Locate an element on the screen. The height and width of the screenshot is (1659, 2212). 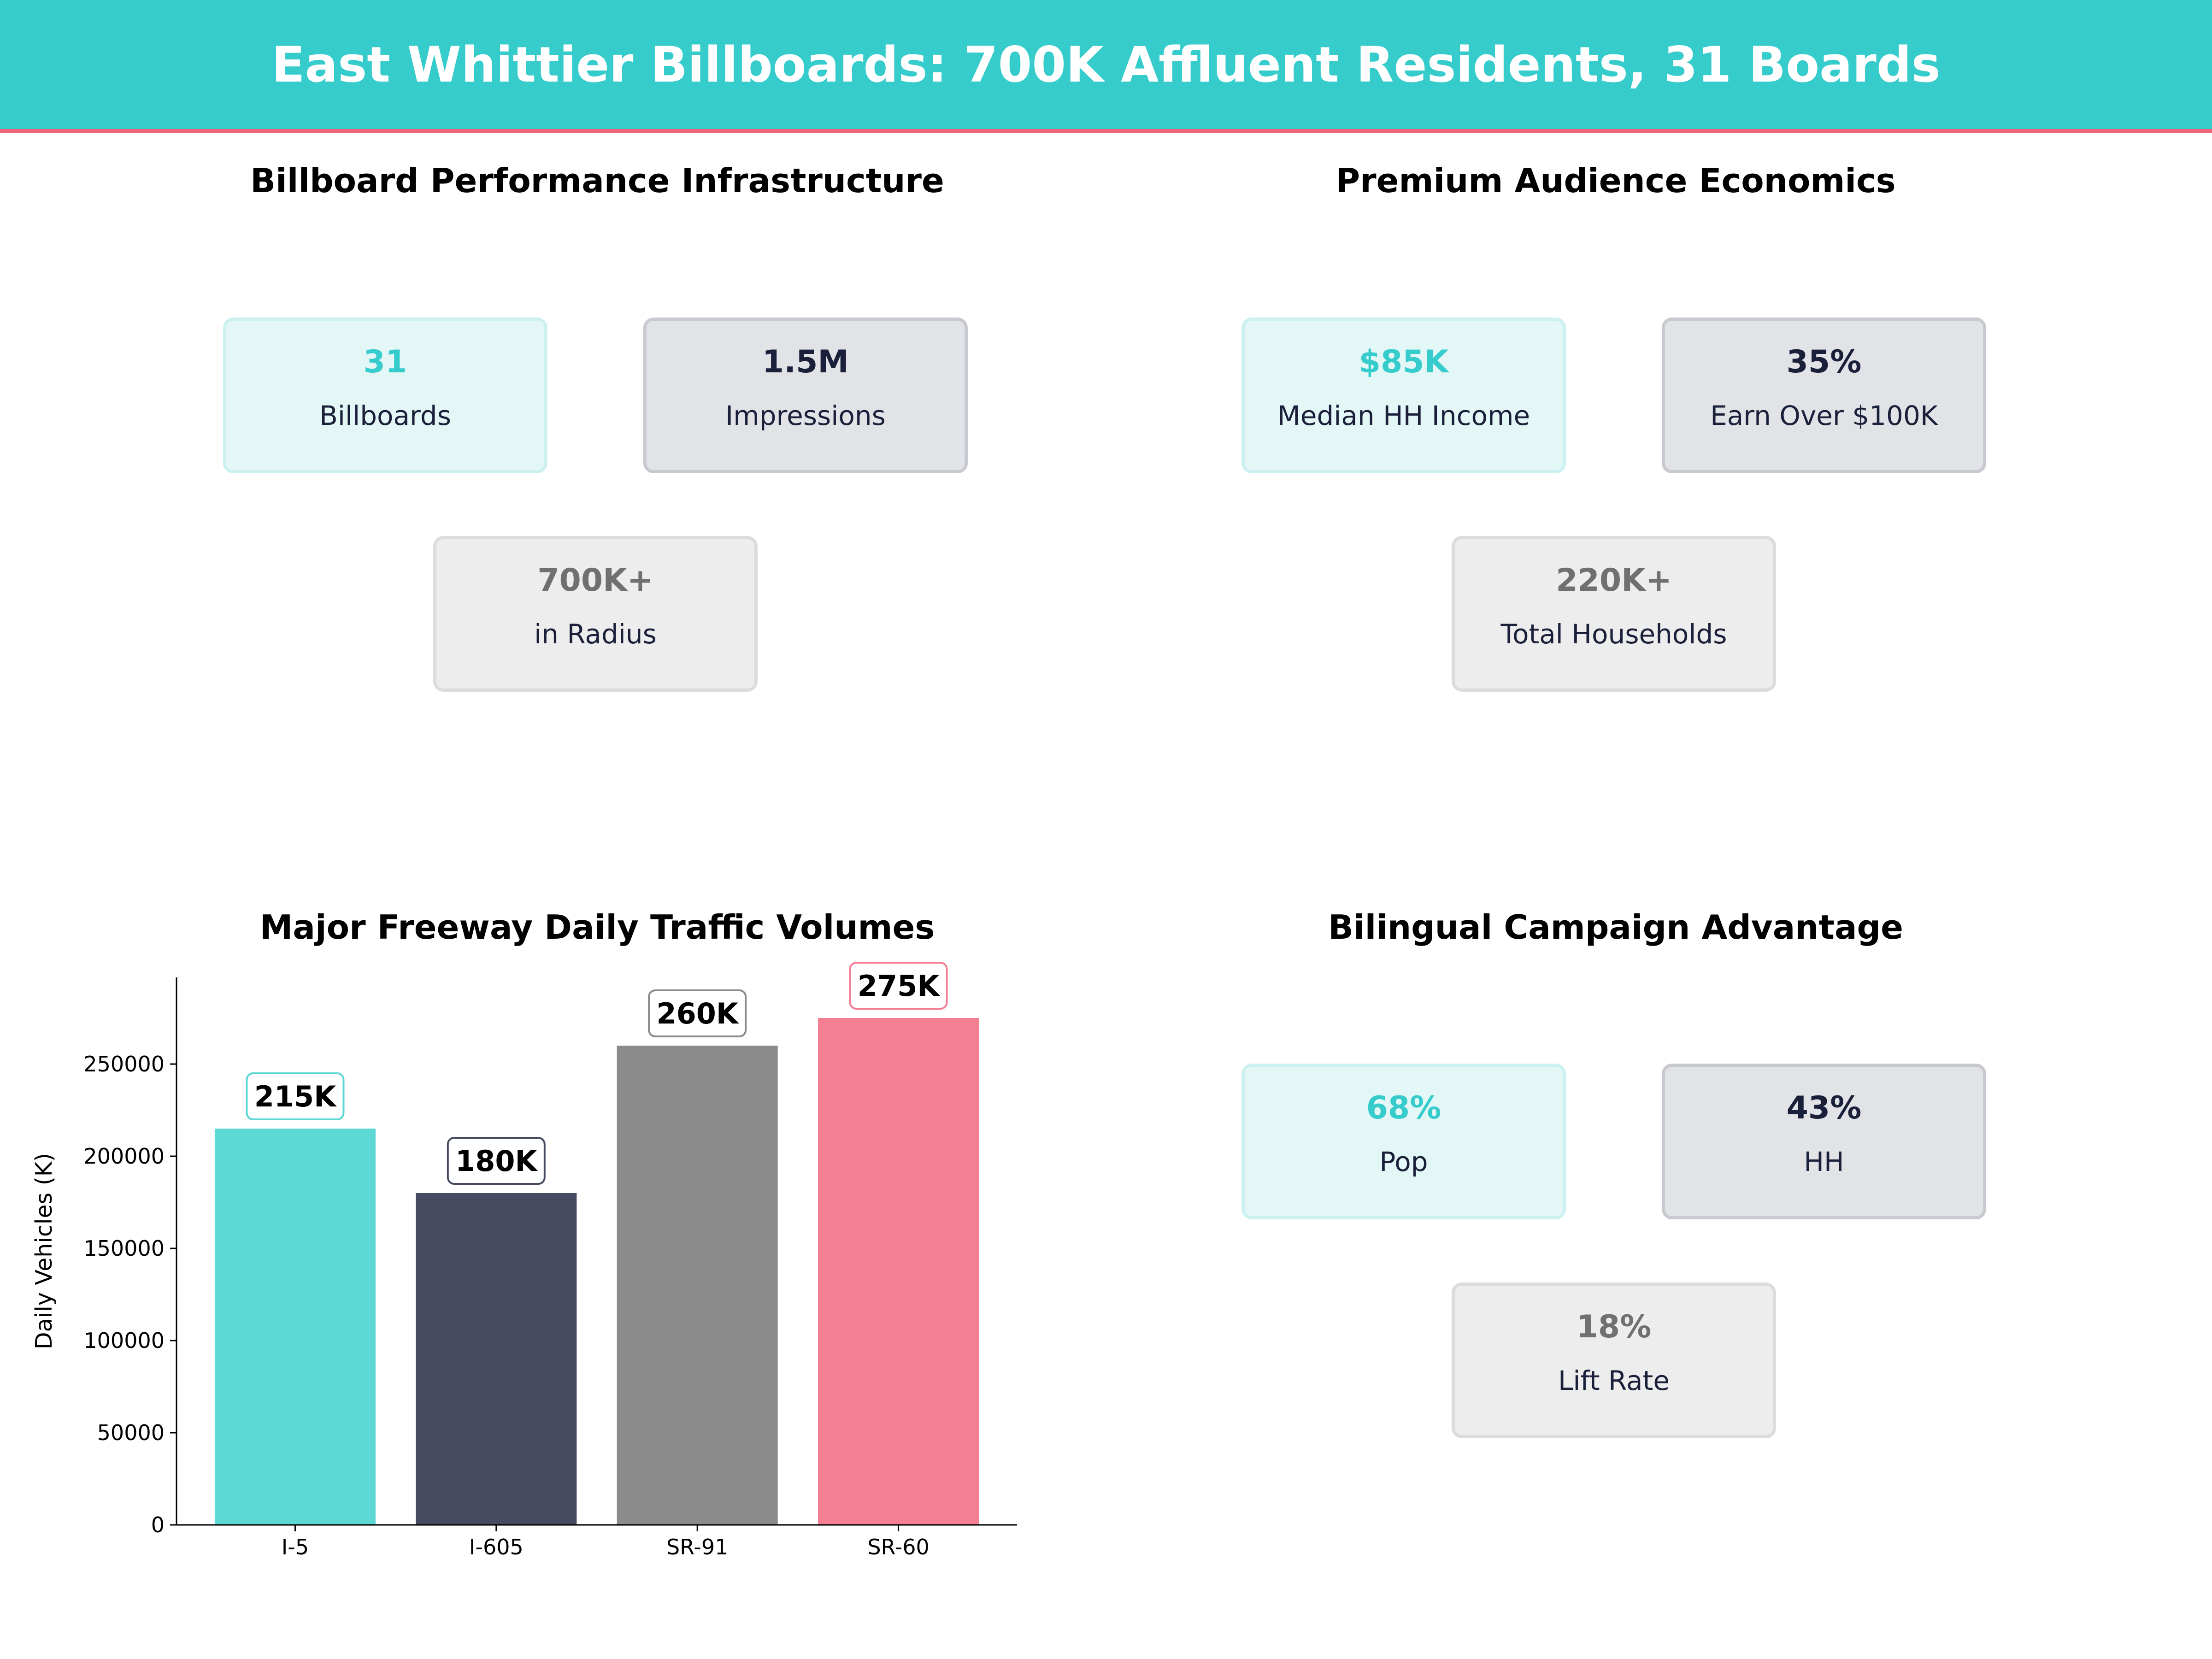
stat-value: $85K is located at coordinates (1404, 362).